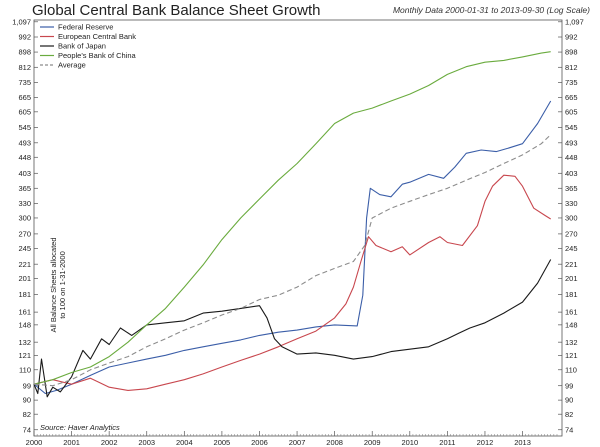 The height and width of the screenshot is (447, 600). What do you see at coordinates (334, 442) in the screenshot?
I see `x-tick-label: 2008` at bounding box center [334, 442].